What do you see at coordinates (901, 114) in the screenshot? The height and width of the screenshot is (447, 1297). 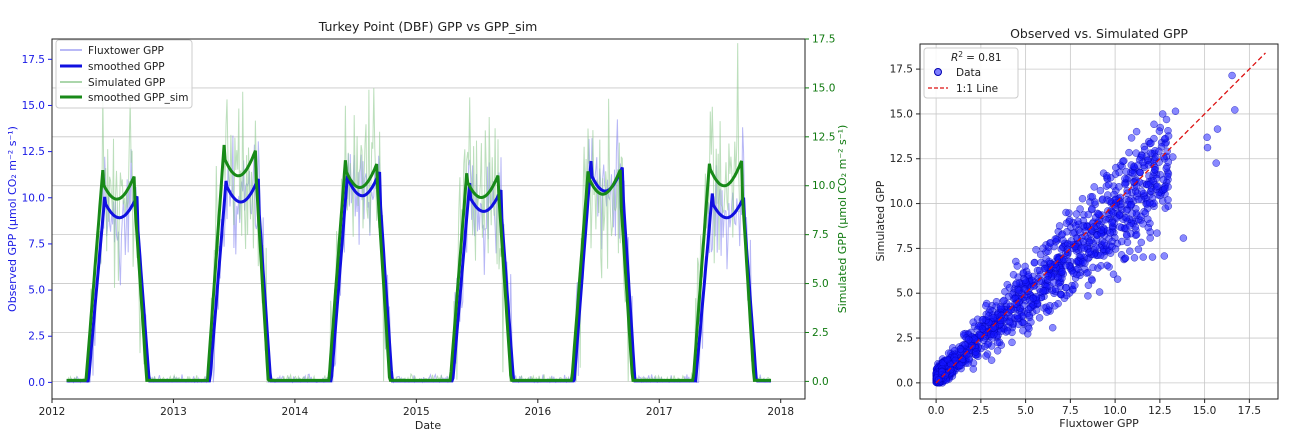 I see `y-tick-label: 15.0` at bounding box center [901, 114].